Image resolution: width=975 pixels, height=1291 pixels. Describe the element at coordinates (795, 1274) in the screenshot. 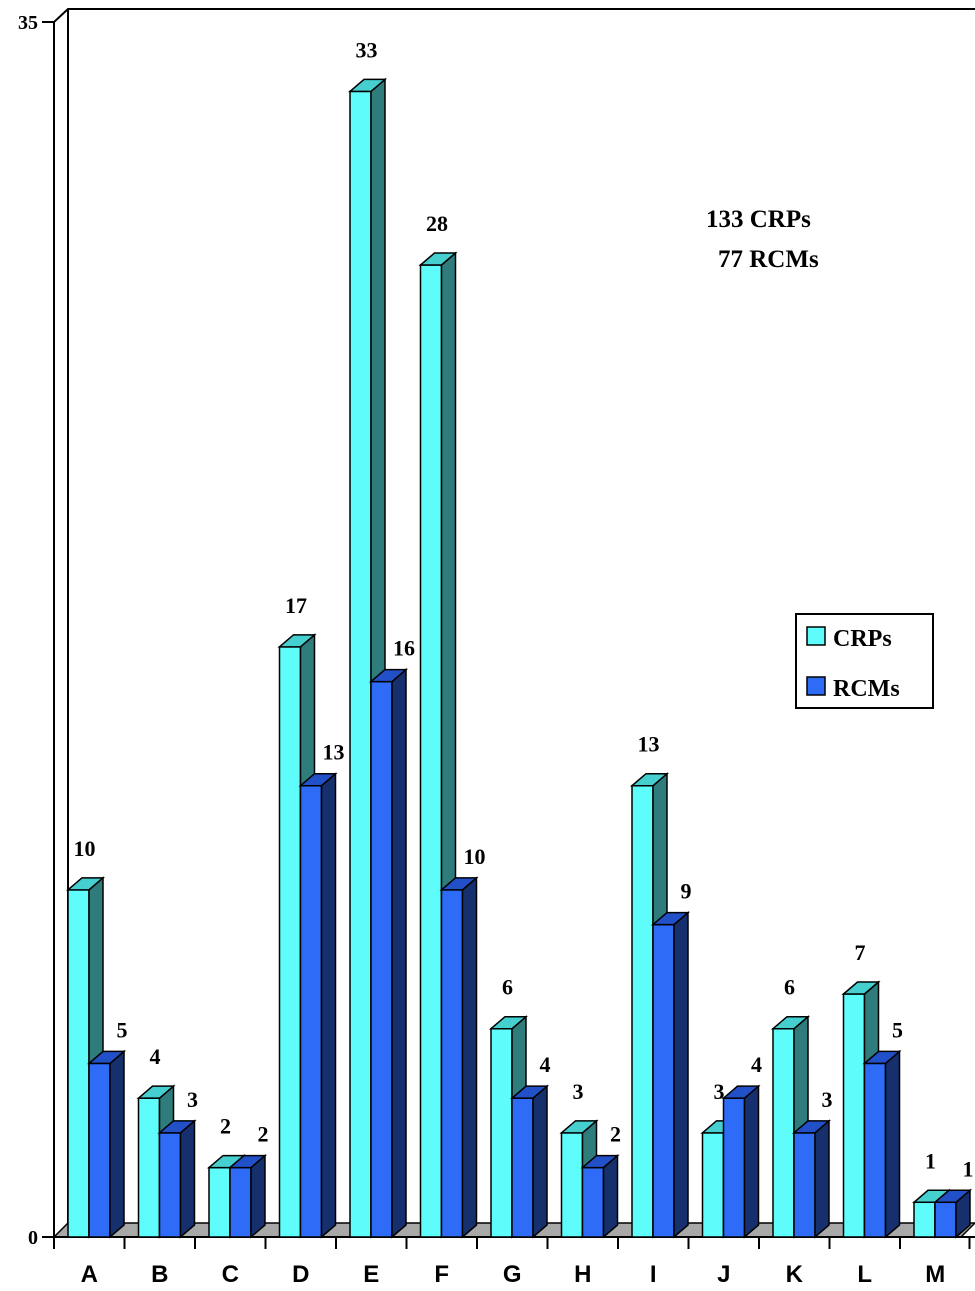

I see `x-tick-label-k: K` at that location.